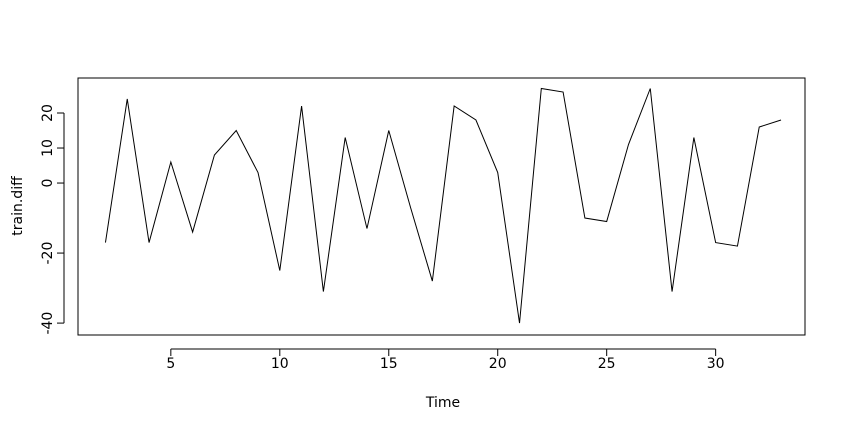 Image resolution: width=850 pixels, height=432 pixels. I want to click on y-tick-label: -20, so click(48, 253).